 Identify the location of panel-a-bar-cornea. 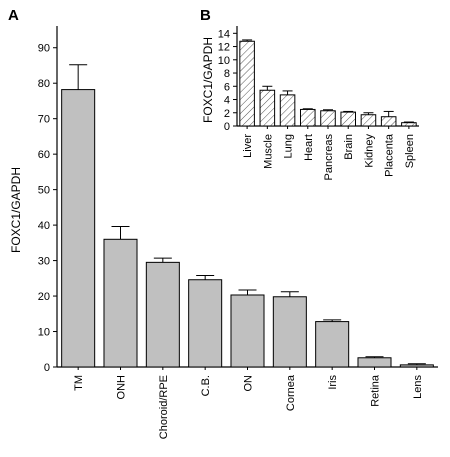
(289, 332).